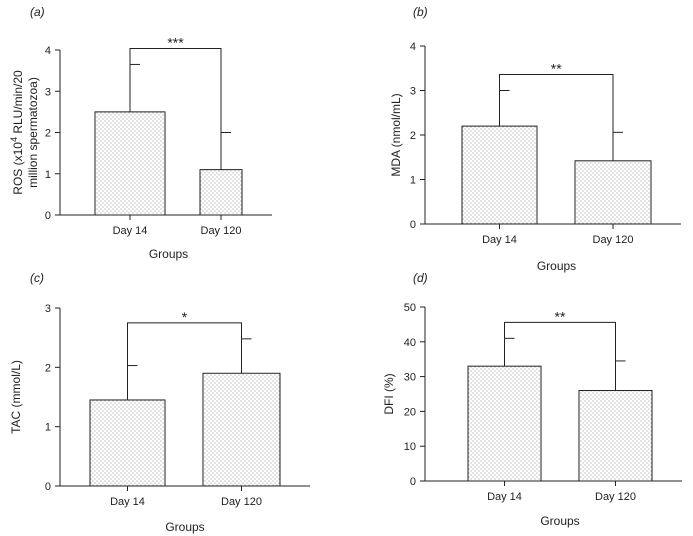 The width and height of the screenshot is (693, 536). Describe the element at coordinates (410, 412) in the screenshot. I see `y-tick-label: 20` at that location.